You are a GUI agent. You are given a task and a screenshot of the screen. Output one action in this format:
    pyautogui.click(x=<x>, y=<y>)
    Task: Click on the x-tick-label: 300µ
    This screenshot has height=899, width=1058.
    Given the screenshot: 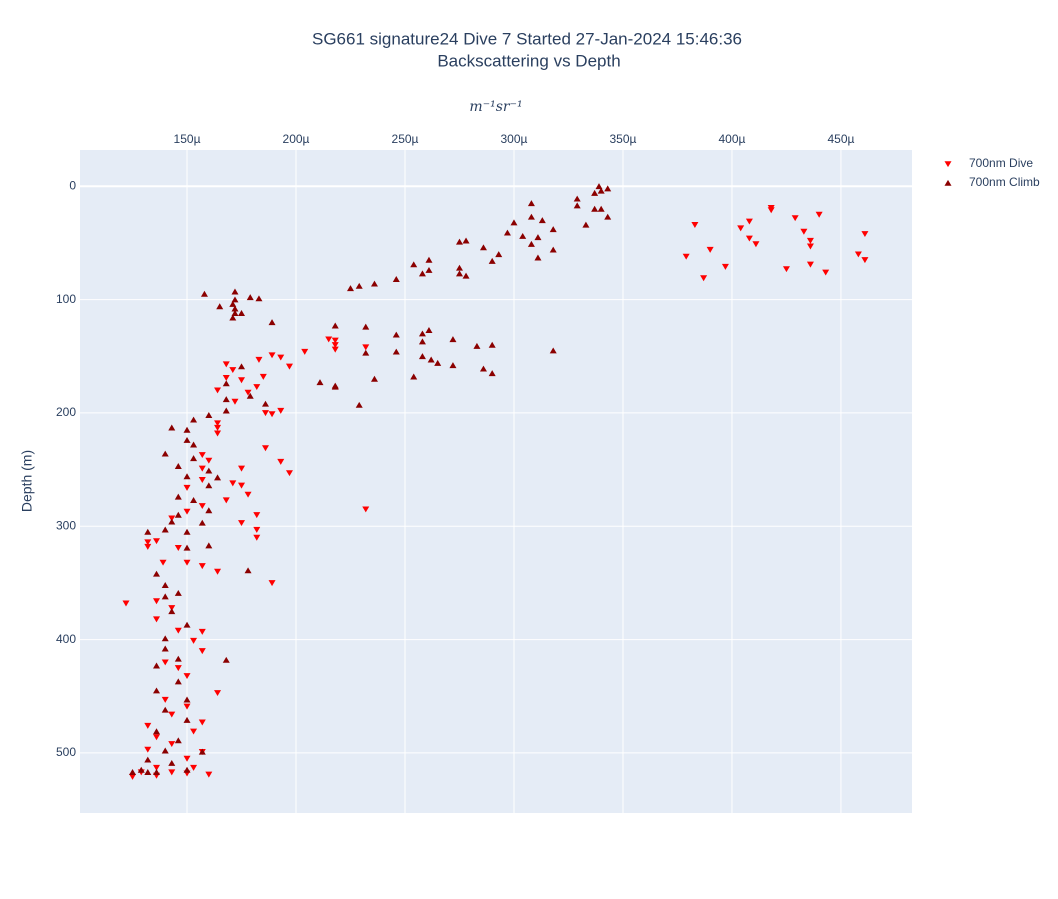 What is the action you would take?
    pyautogui.click(x=514, y=139)
    